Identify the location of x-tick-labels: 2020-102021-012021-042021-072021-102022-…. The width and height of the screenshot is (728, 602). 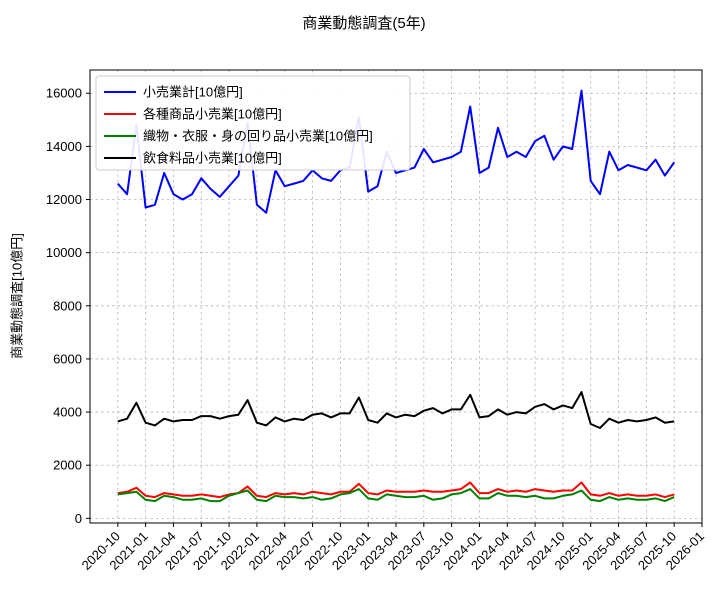
(393, 551).